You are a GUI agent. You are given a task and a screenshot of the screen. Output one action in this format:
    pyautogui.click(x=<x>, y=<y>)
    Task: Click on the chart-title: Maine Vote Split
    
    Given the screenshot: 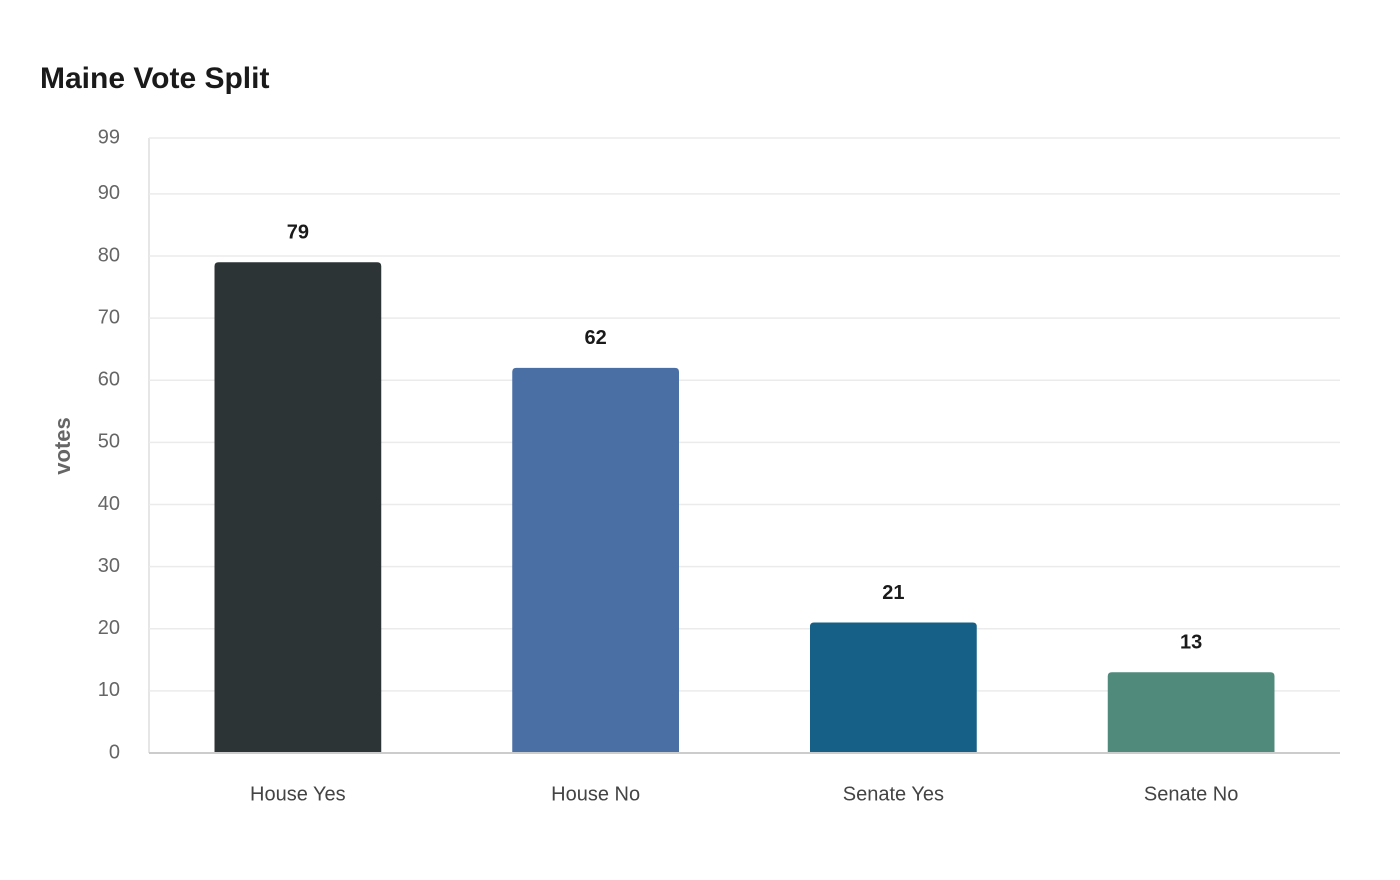 What is the action you would take?
    pyautogui.click(x=154, y=78)
    